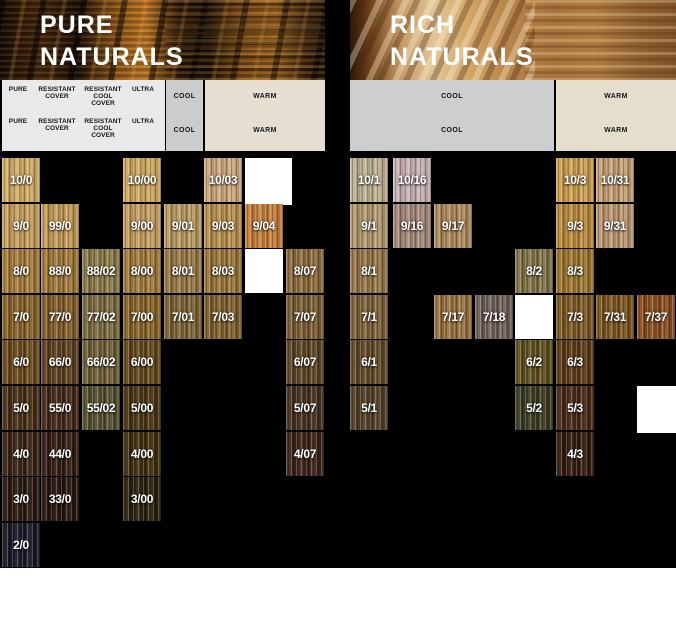  I want to click on swatch-7-00: 7/00, so click(142, 317).